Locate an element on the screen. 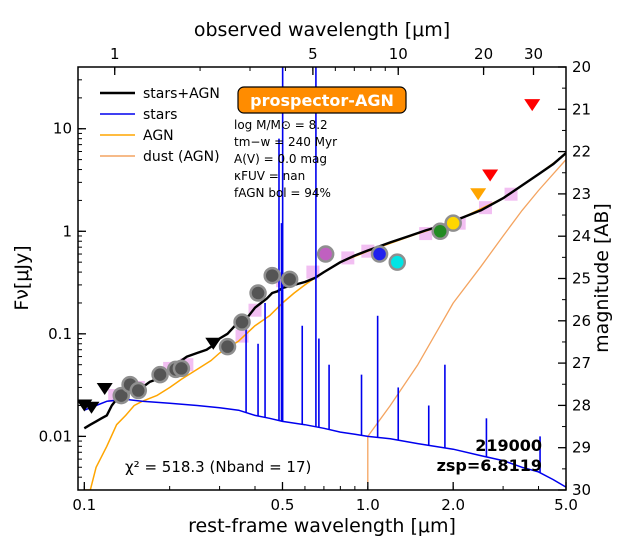 The image size is (628, 550). top-tick-label: 10 is located at coordinates (398, 54).